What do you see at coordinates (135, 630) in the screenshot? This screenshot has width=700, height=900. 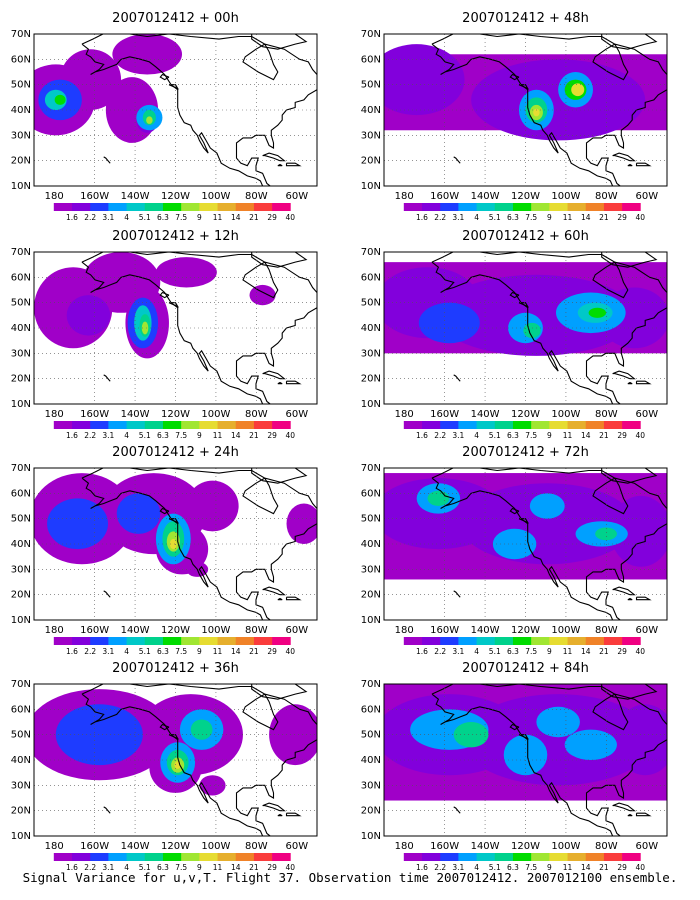 I see `x-tick-label: 140W` at bounding box center [135, 630].